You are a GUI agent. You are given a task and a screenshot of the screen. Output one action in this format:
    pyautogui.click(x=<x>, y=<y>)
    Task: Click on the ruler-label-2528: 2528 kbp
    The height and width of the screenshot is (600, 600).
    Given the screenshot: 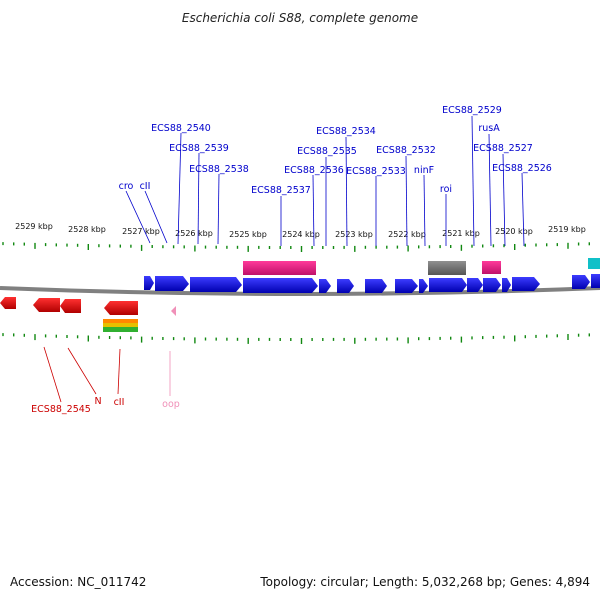 What is the action you would take?
    pyautogui.click(x=87, y=229)
    